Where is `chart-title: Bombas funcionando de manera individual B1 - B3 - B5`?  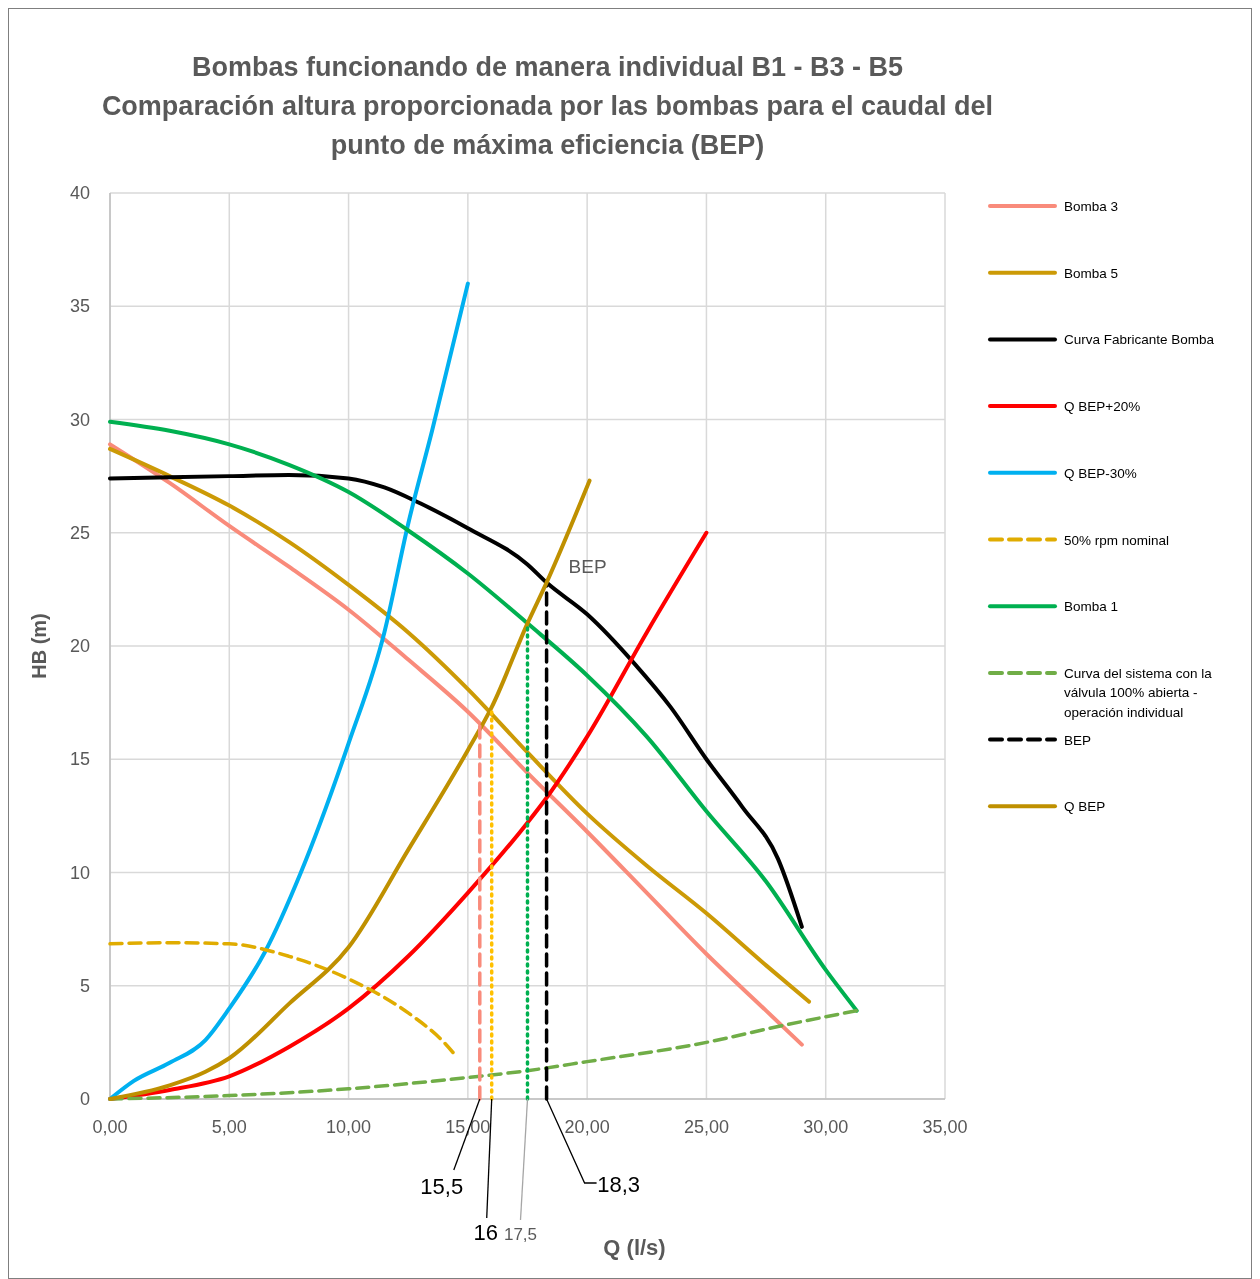
chart-title: Bombas funcionando de manera individual B1 - B3 - B5 is located at coordinates (547, 67).